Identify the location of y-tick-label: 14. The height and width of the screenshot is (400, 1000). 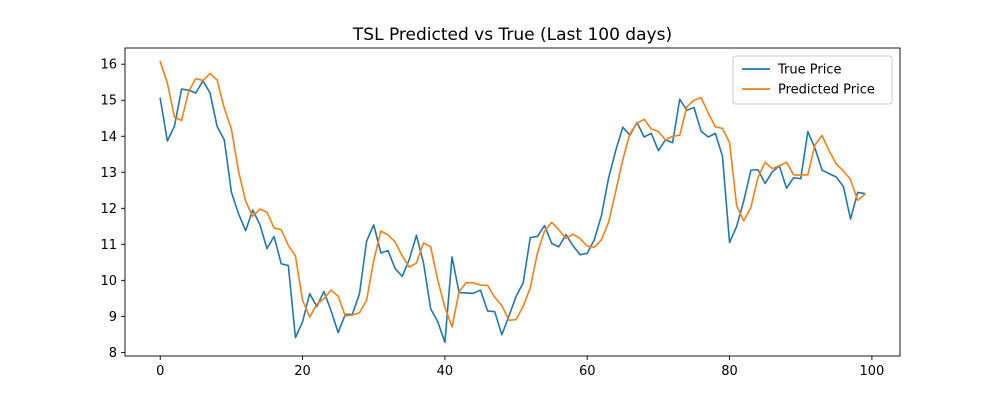
(108, 137).